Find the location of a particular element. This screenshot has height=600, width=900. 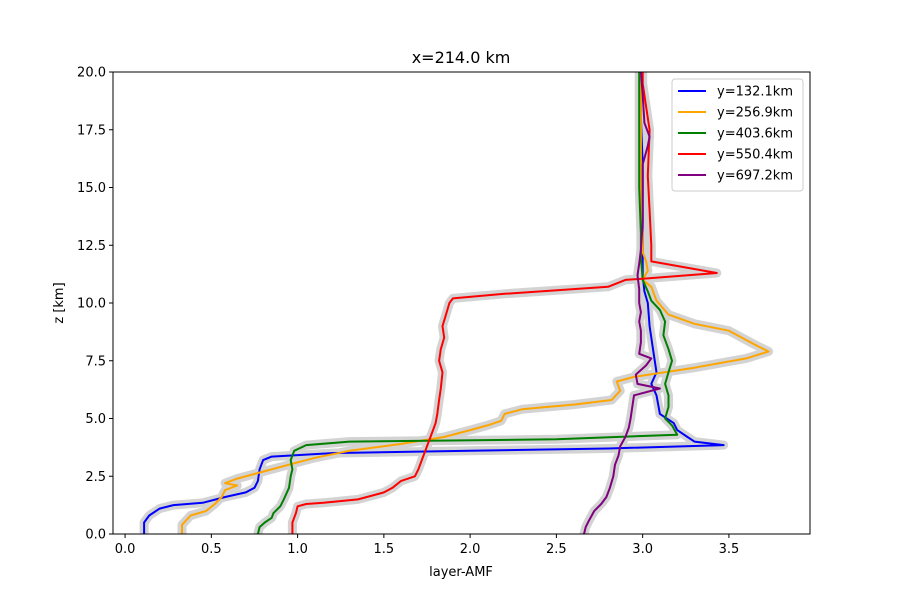

x-tick-label: 1.5 is located at coordinates (384, 549).